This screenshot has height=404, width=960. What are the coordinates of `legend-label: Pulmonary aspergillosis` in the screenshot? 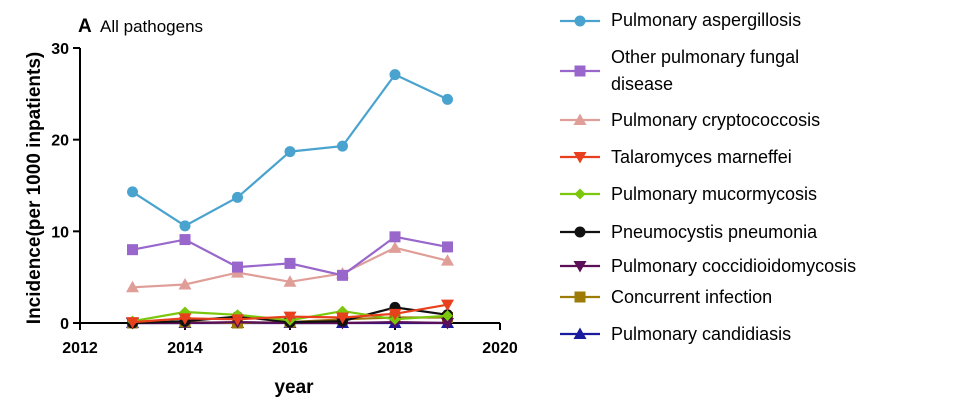 It's located at (706, 20).